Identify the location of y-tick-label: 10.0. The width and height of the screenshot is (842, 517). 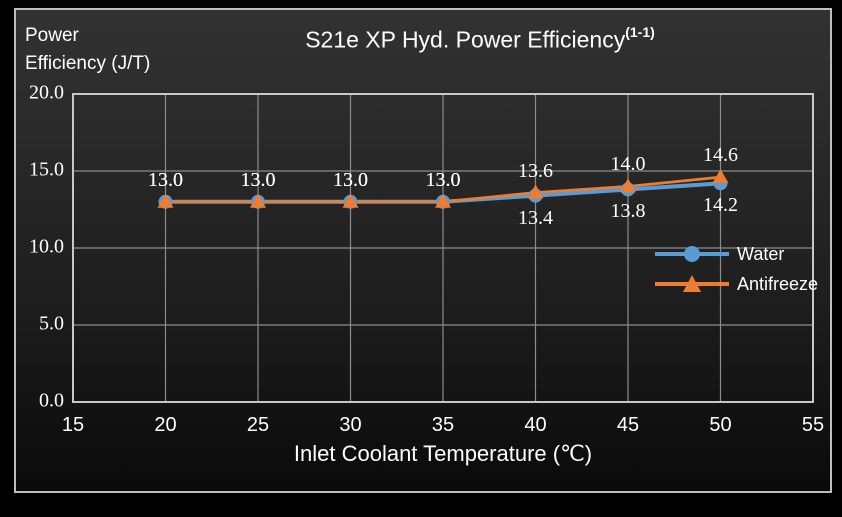
(46, 246).